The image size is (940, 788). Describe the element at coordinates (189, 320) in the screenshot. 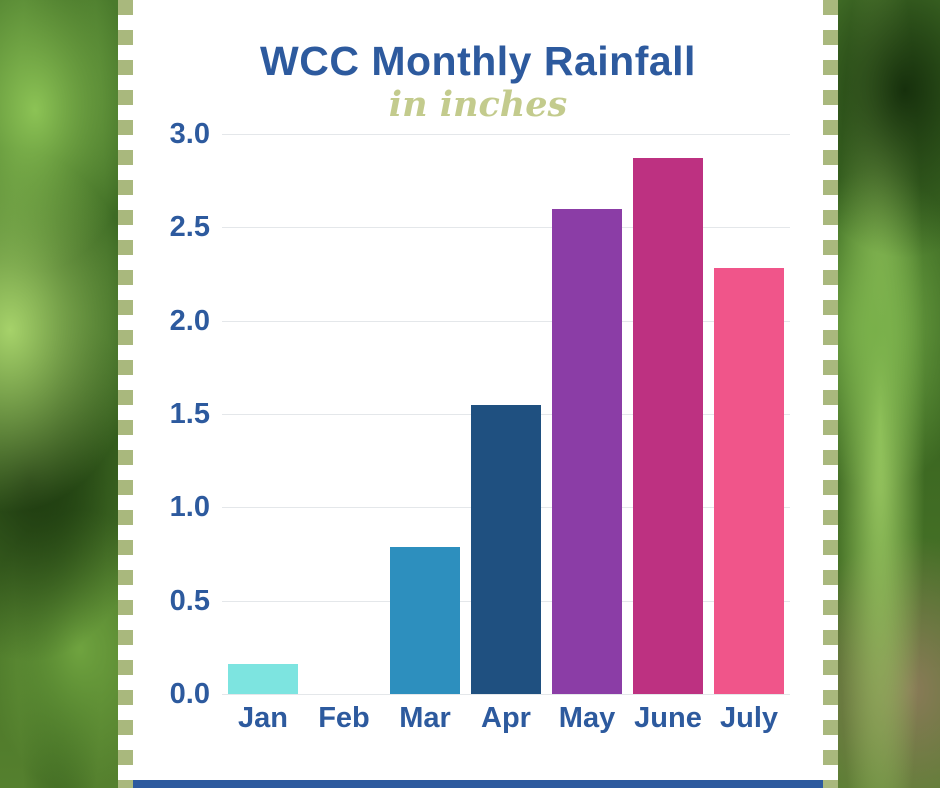

I see `y-tick-2.0: 2.0` at that location.